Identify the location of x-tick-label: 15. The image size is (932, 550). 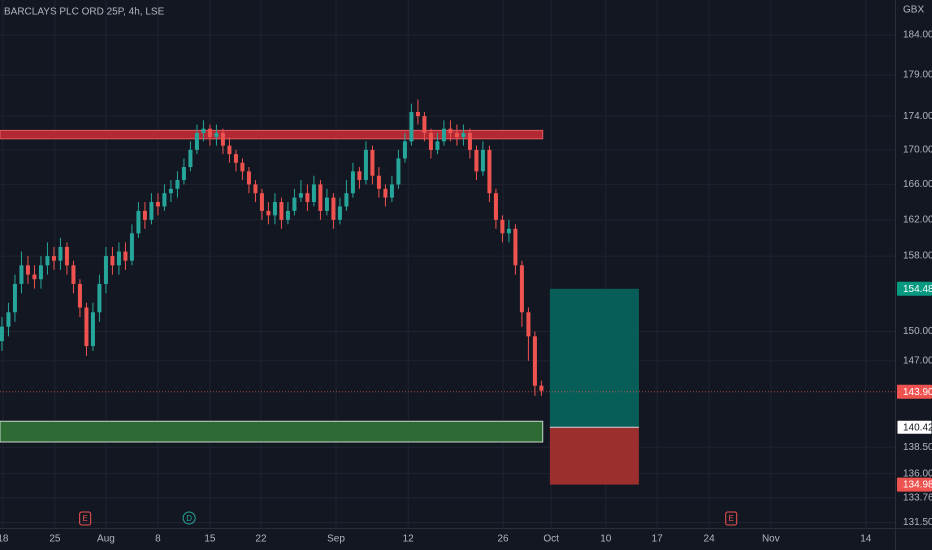
(210, 539).